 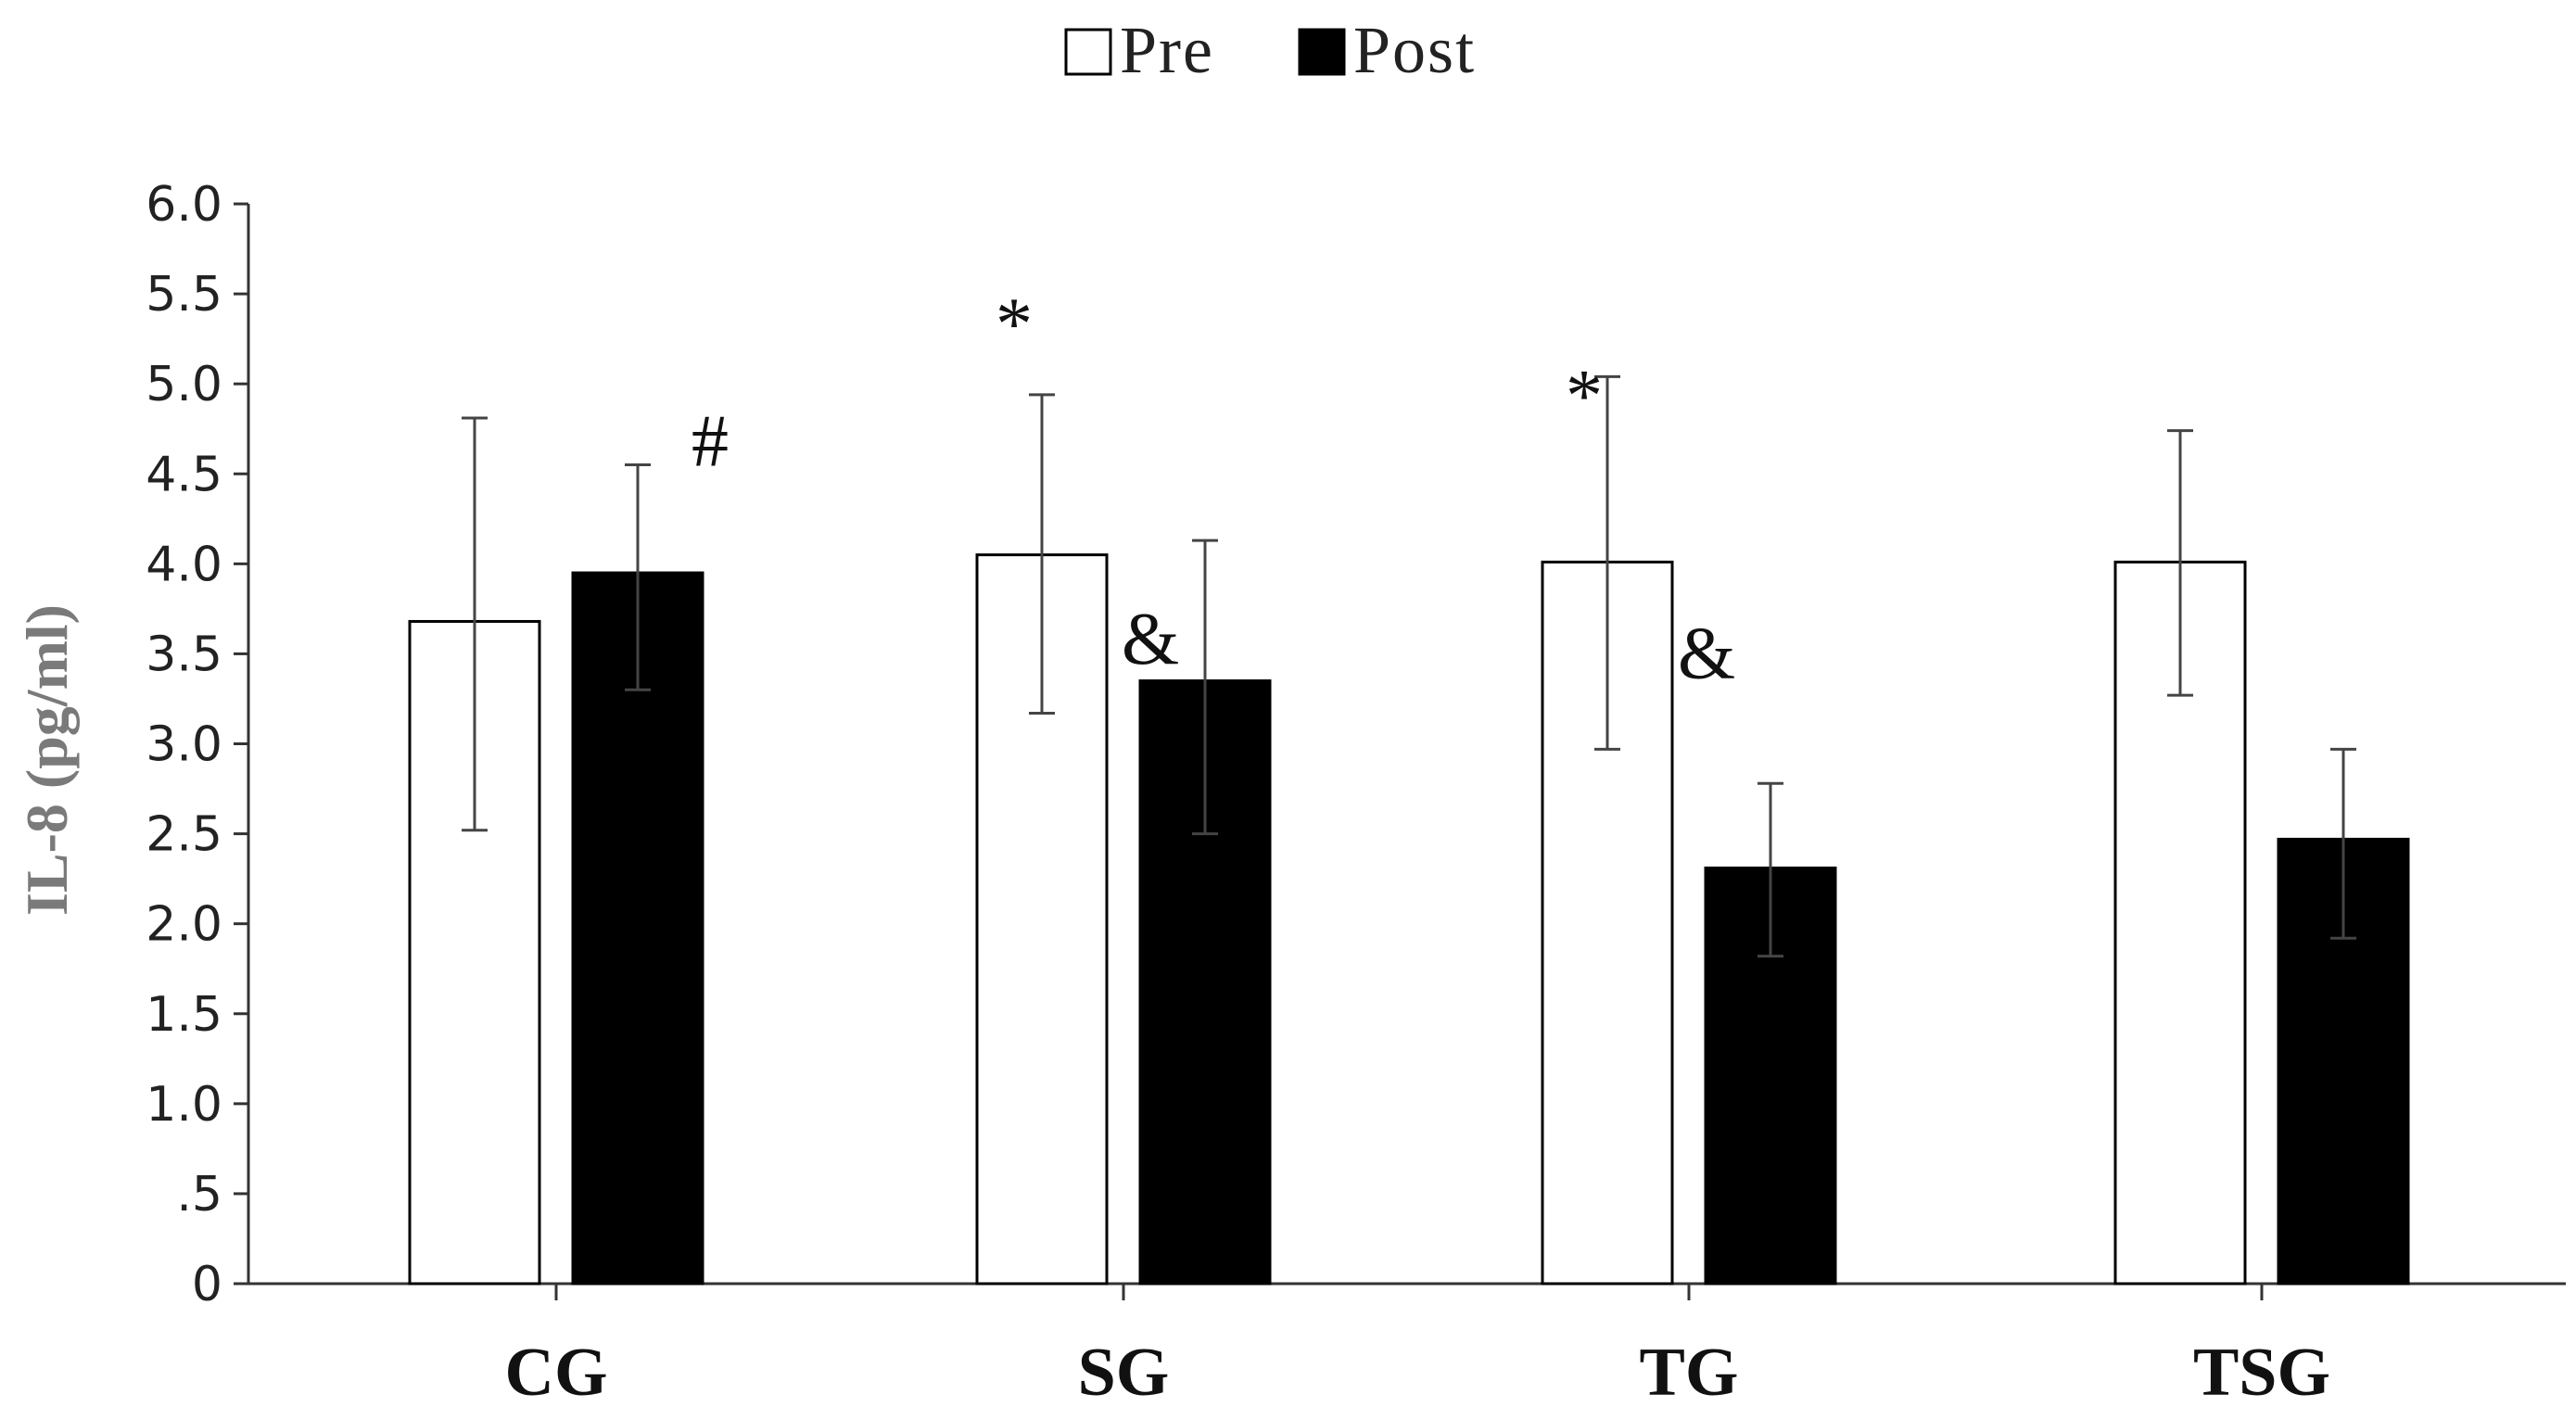 What do you see at coordinates (710, 441) in the screenshot?
I see `annotation-post-cg: #` at bounding box center [710, 441].